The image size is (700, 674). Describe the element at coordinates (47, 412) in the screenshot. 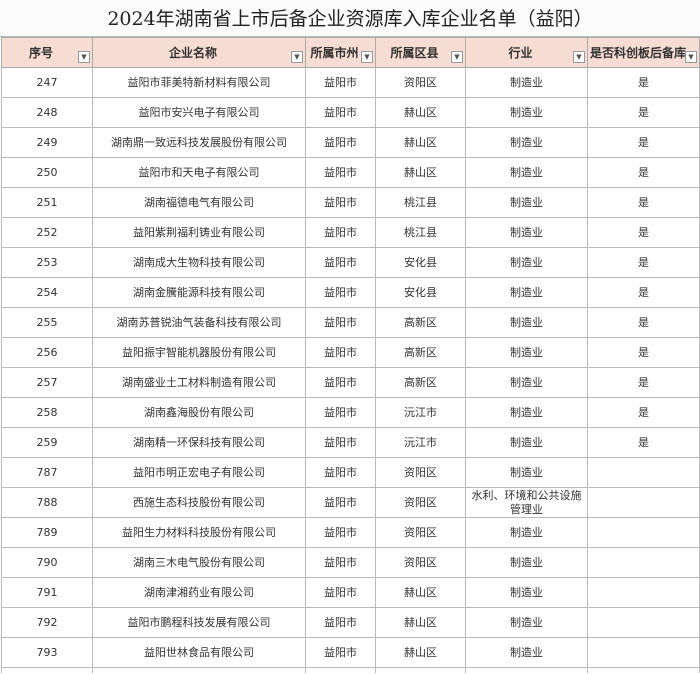

I see `table-cell: 258` at that location.